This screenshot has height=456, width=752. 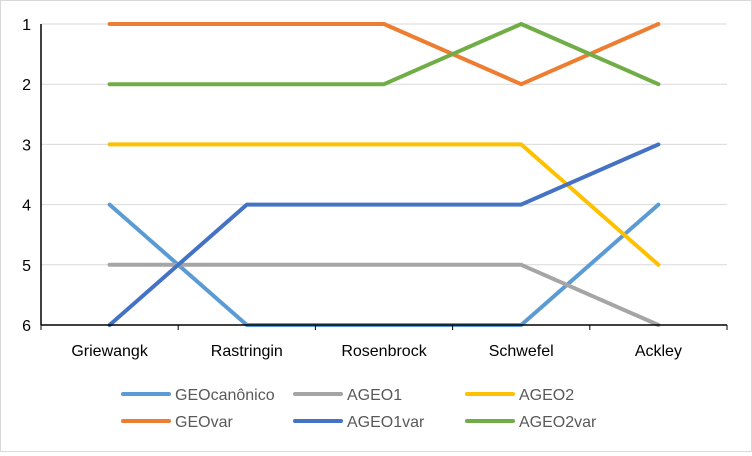 What do you see at coordinates (26, 326) in the screenshot?
I see `y-tick-label-6: 6` at bounding box center [26, 326].